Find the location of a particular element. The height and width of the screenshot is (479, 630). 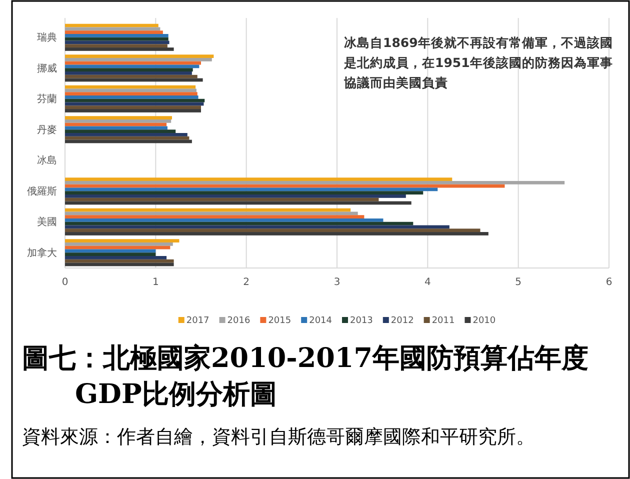

x-tick-label: 6 is located at coordinates (609, 282).